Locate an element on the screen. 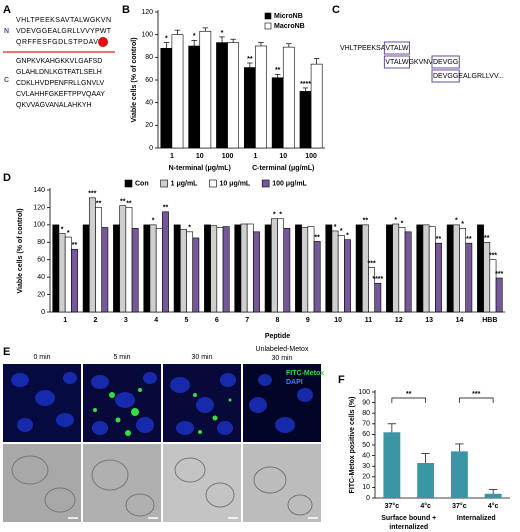 This screenshot has width=520, height=532. x-tick-label: 7 is located at coordinates (247, 320).